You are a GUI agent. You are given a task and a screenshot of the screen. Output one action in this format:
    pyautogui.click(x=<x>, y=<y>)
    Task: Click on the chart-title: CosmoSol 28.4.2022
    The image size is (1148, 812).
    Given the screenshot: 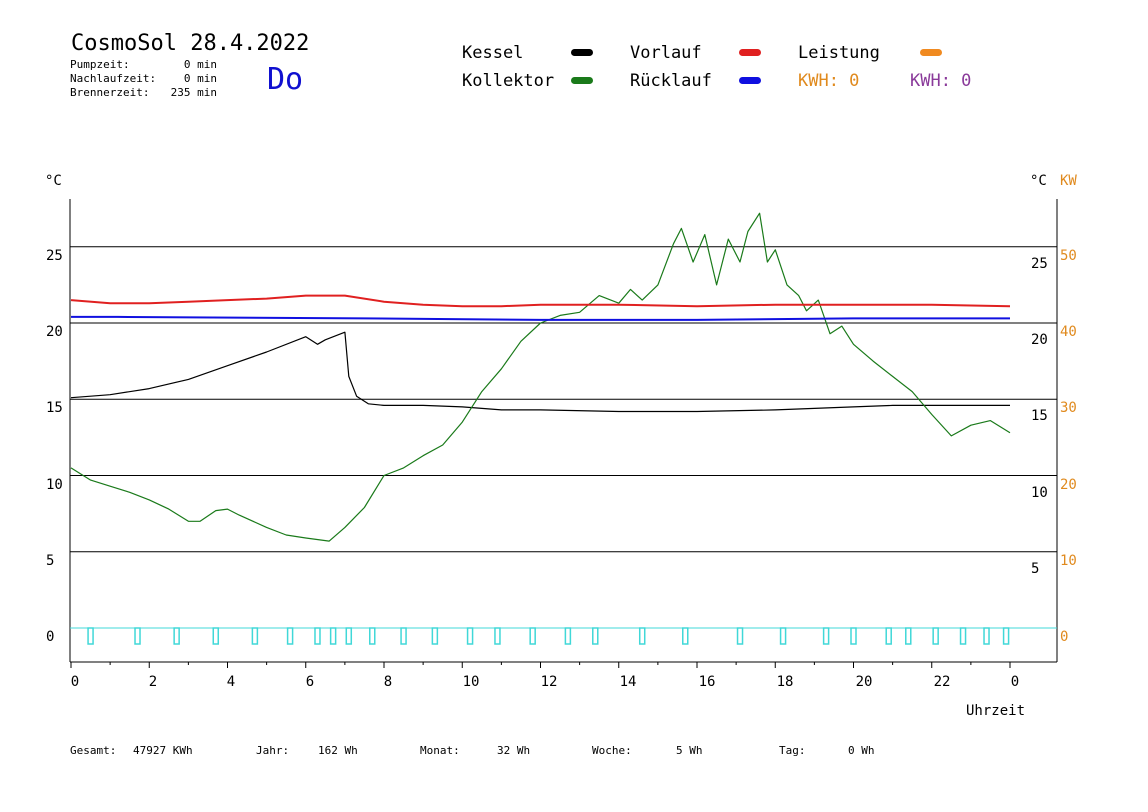 What is the action you would take?
    pyautogui.click(x=190, y=43)
    